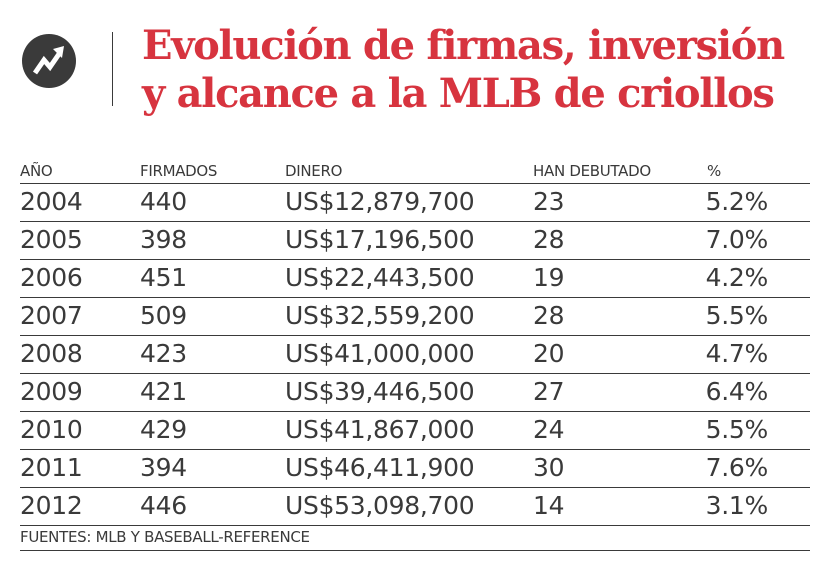  Describe the element at coordinates (737, 239) in the screenshot. I see `cell-percent: 7.0%` at that location.